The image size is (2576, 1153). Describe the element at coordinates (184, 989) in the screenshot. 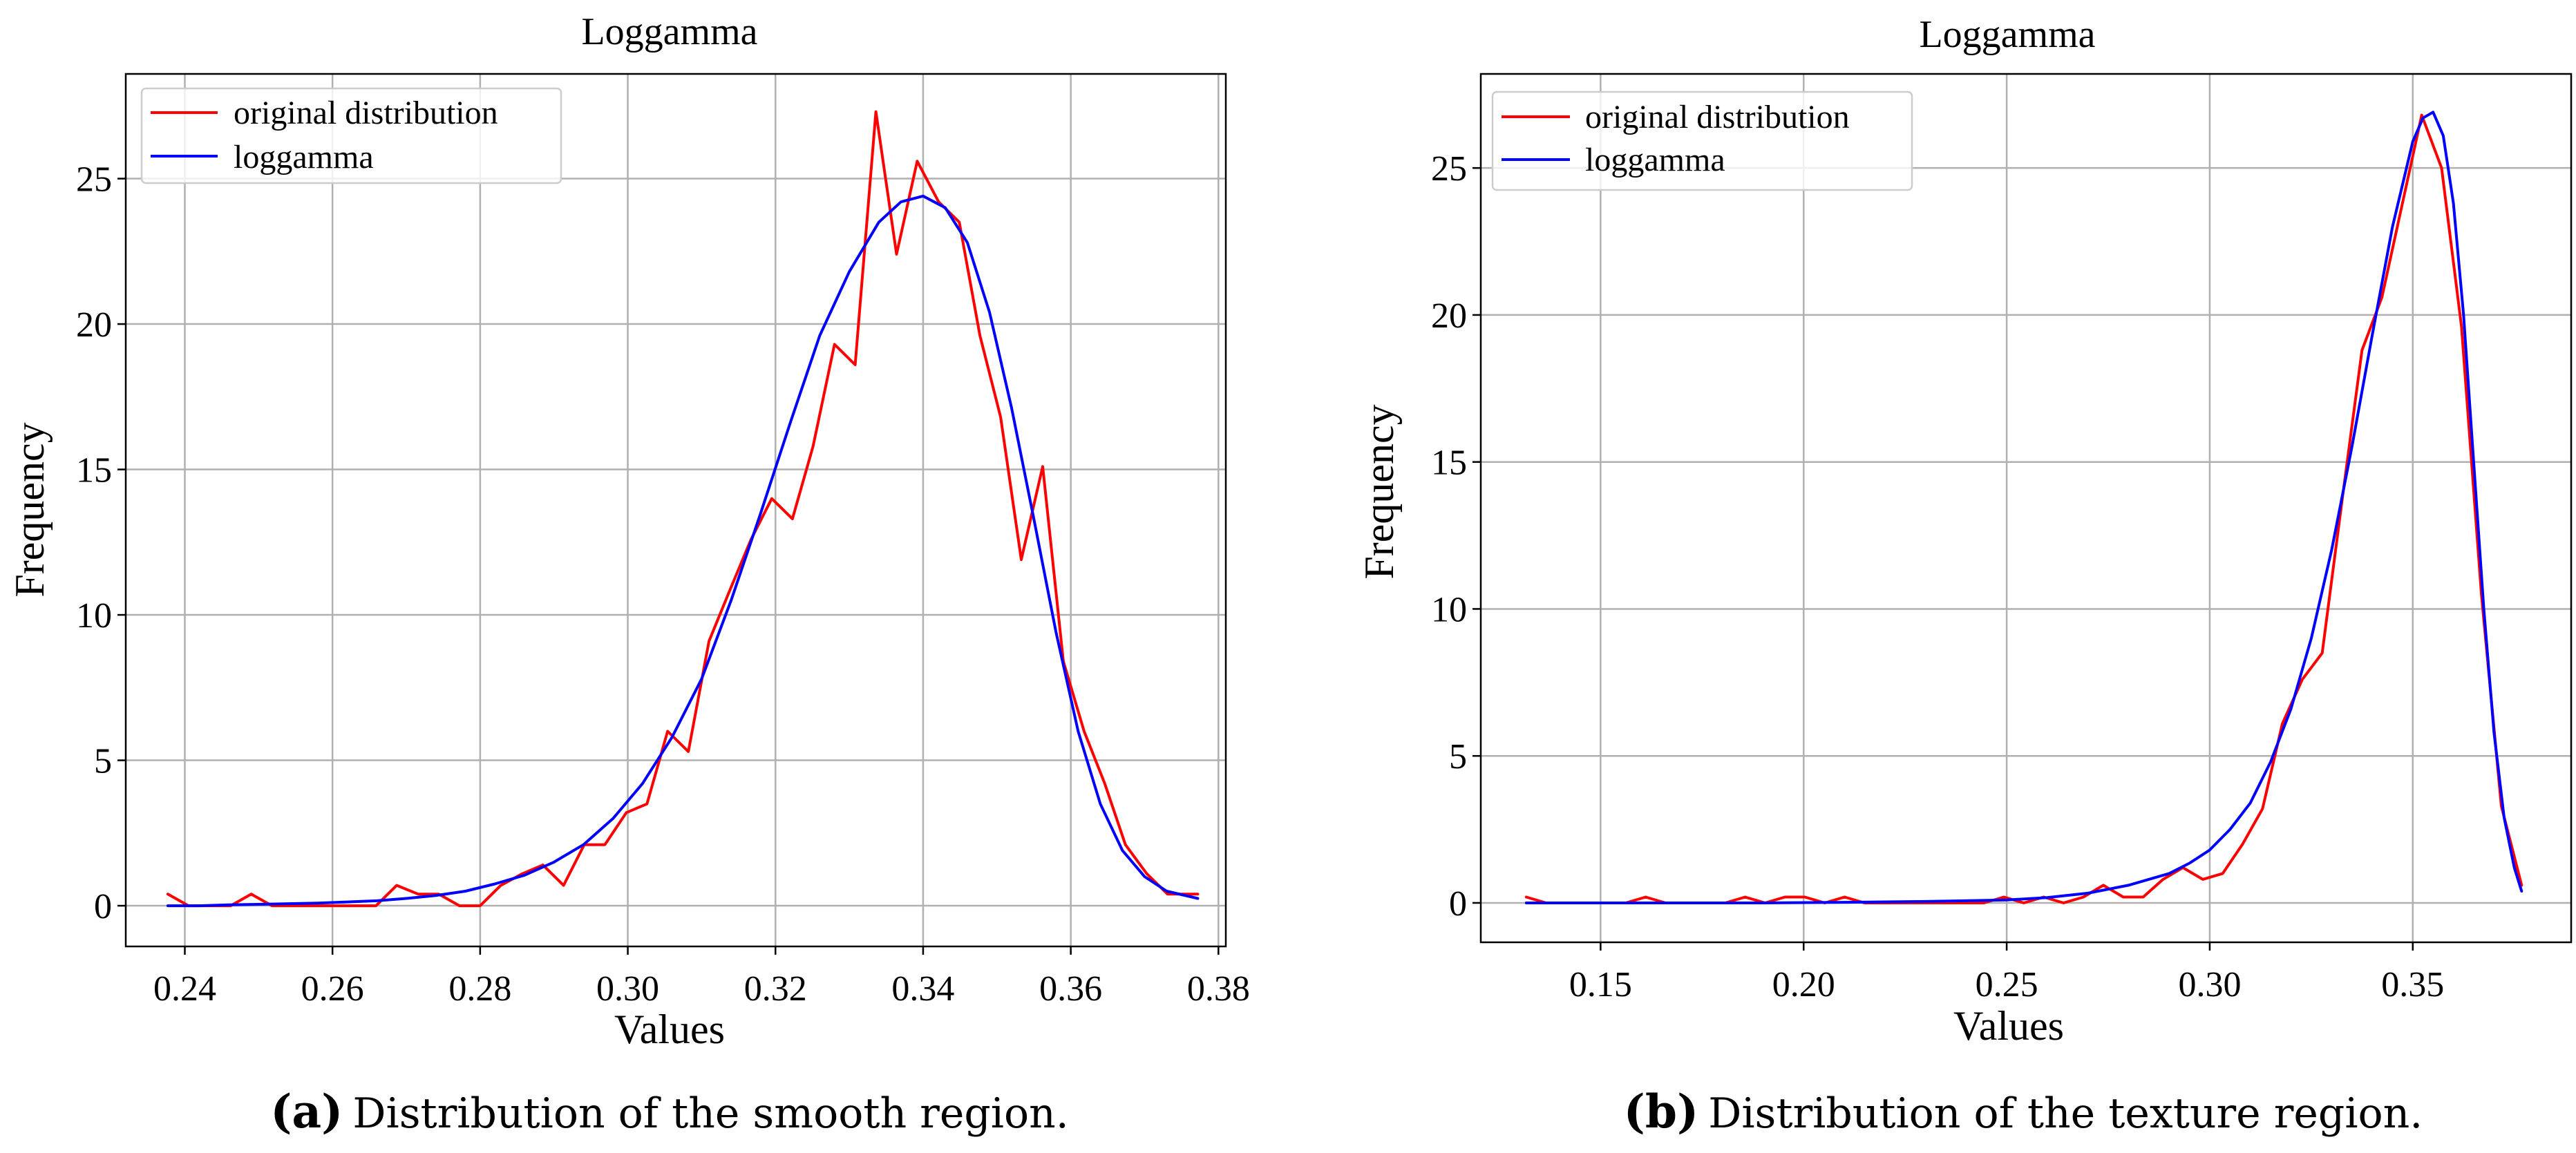

I see `x-tick-label: 0.24` at that location.